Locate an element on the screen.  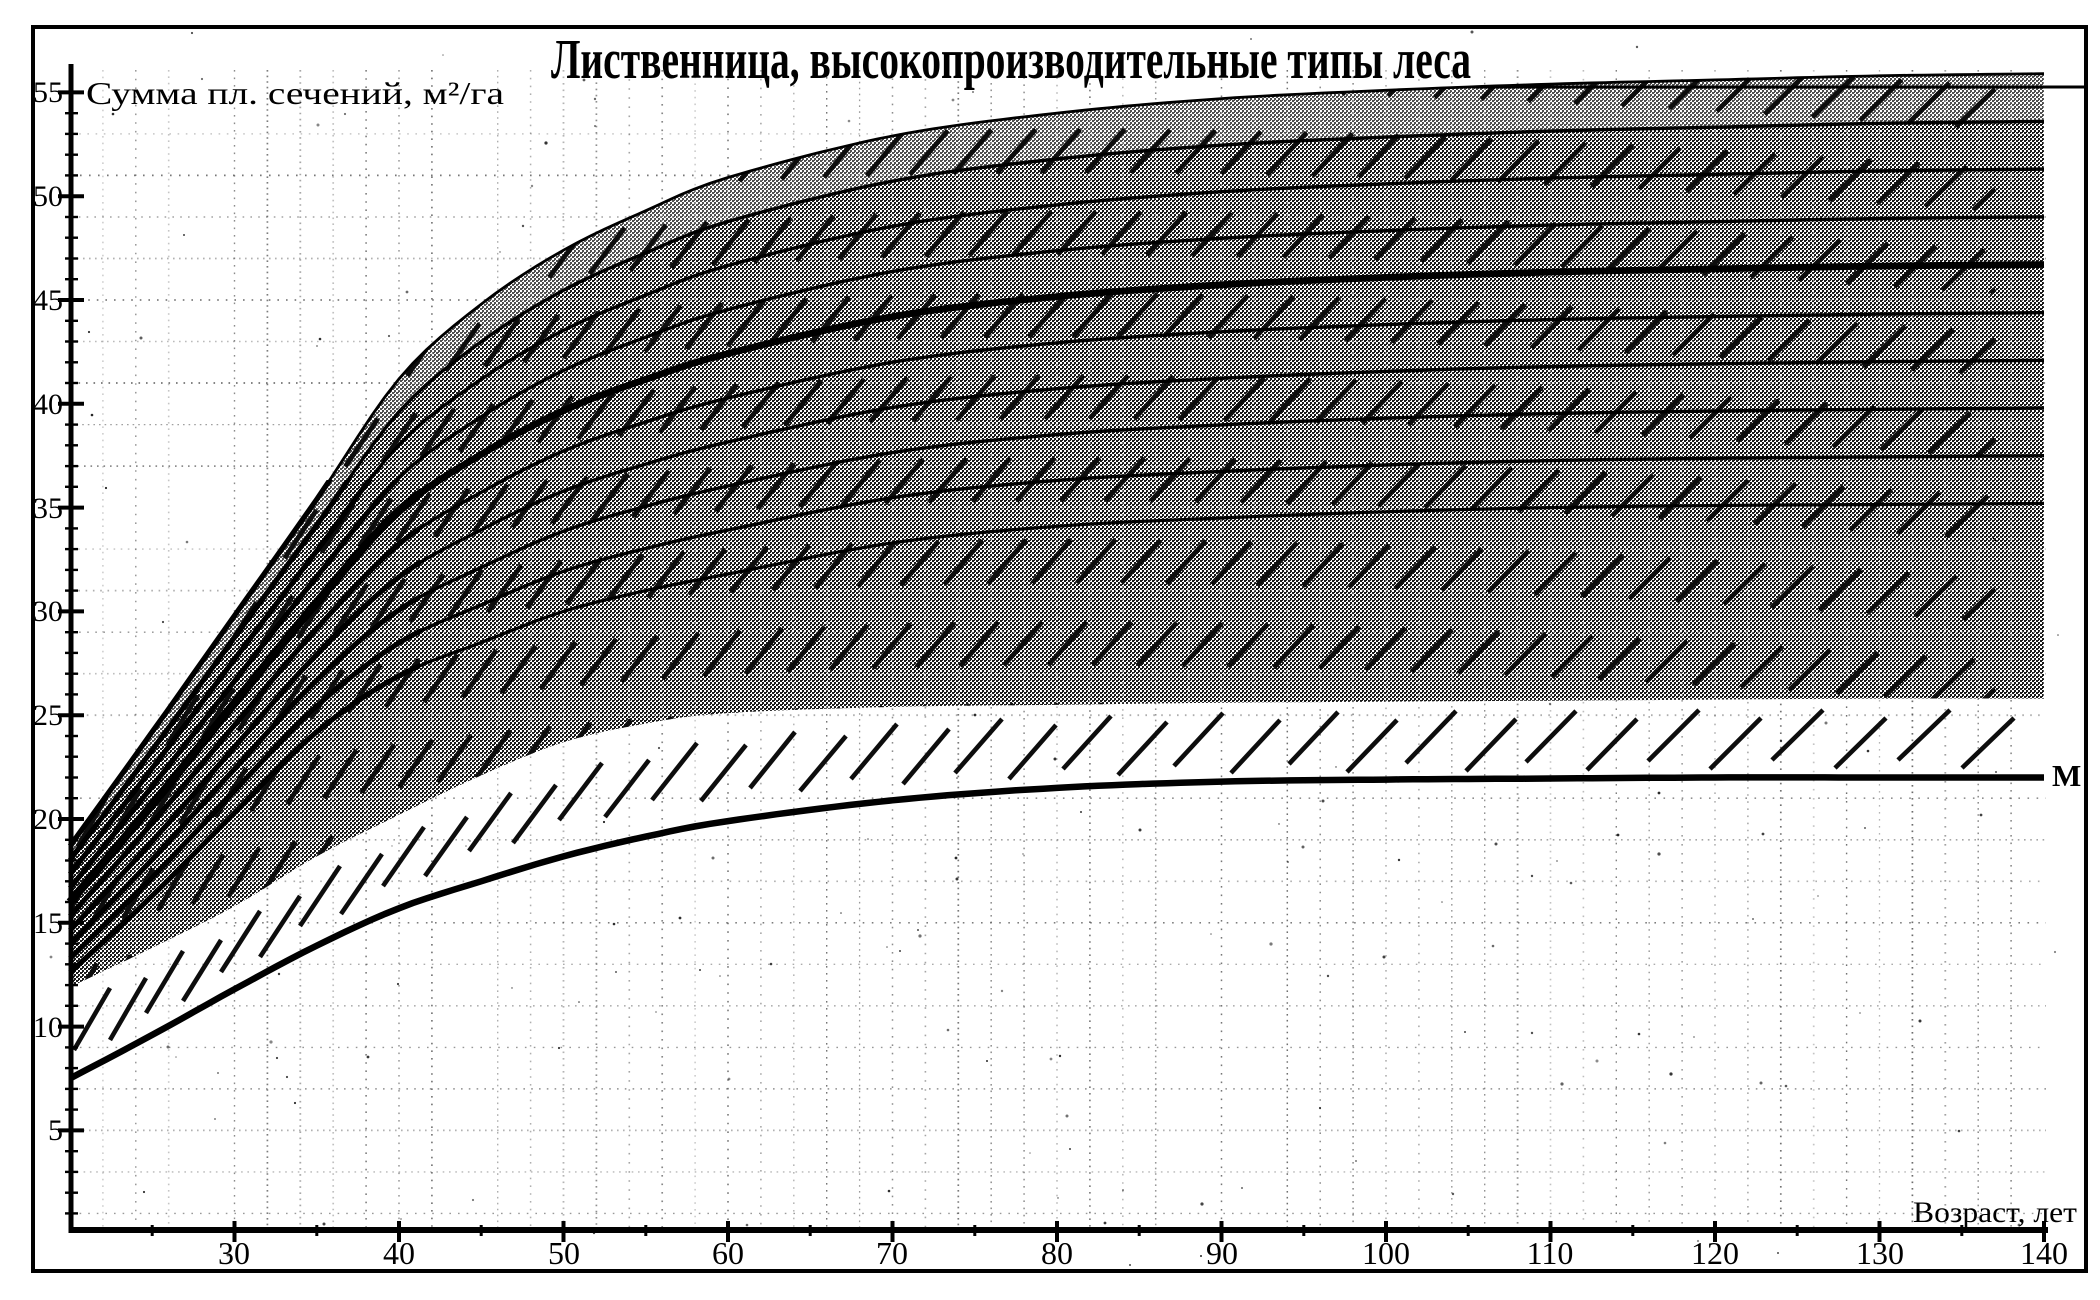
svg-text: 130 is located at coordinates (1880, 1253).